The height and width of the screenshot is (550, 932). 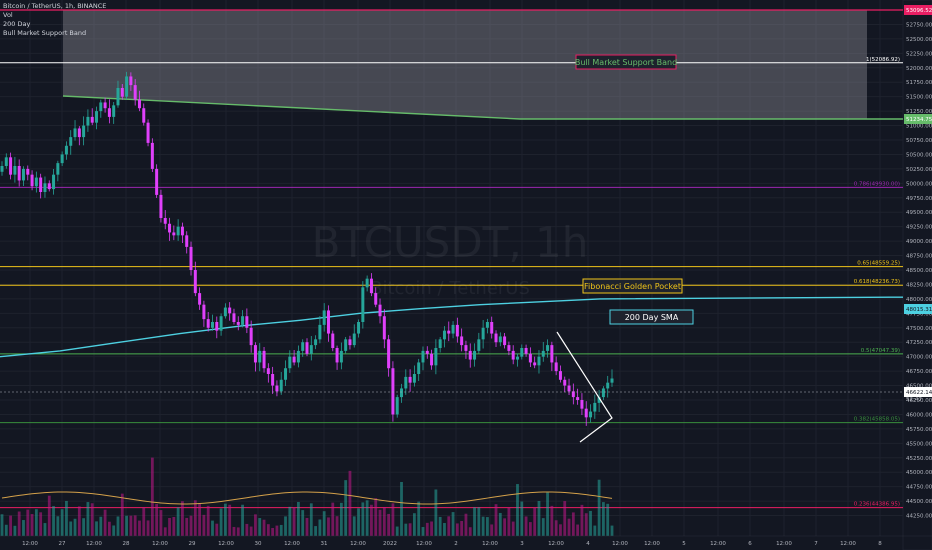 I want to click on price-tick: 46500.00, so click(x=919, y=387).